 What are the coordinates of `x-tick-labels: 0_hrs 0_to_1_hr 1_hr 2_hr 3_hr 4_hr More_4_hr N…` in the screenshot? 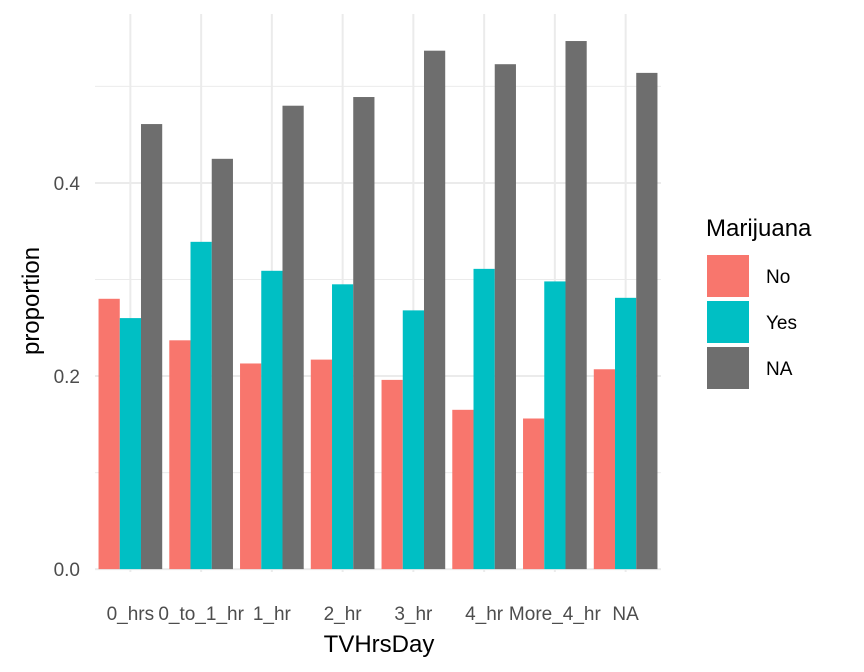 It's located at (373, 614).